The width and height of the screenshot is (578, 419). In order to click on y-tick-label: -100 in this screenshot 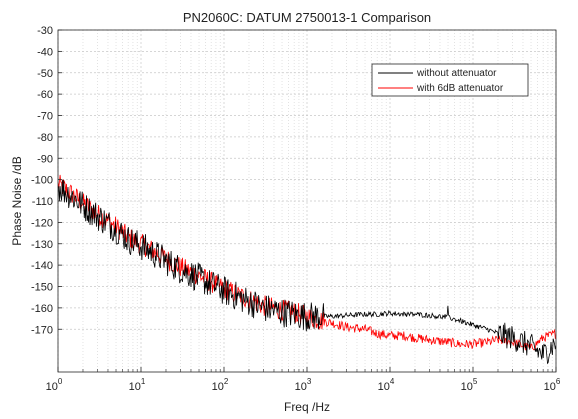, I will do `click(42, 181)`.